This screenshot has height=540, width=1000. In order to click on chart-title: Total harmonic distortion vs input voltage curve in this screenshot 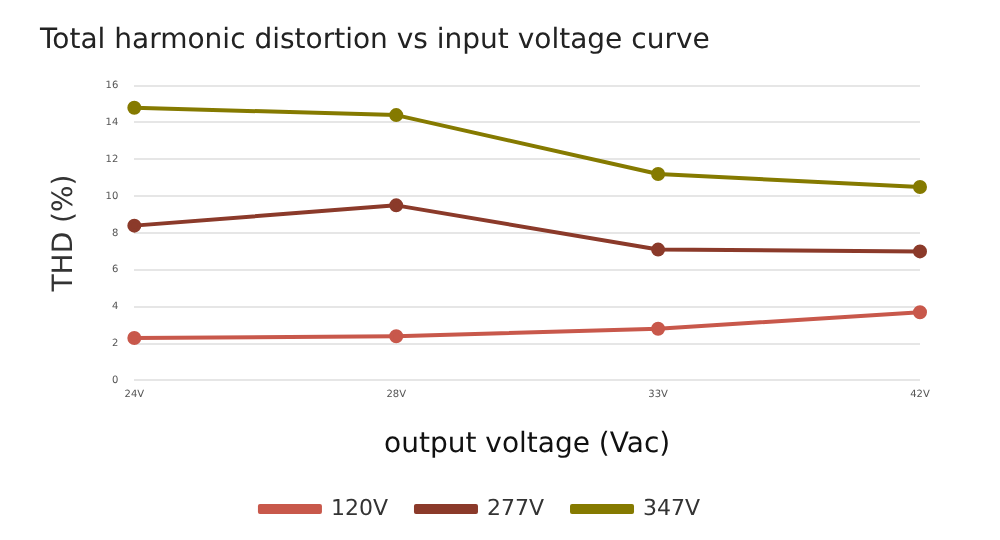, I will do `click(374, 40)`.